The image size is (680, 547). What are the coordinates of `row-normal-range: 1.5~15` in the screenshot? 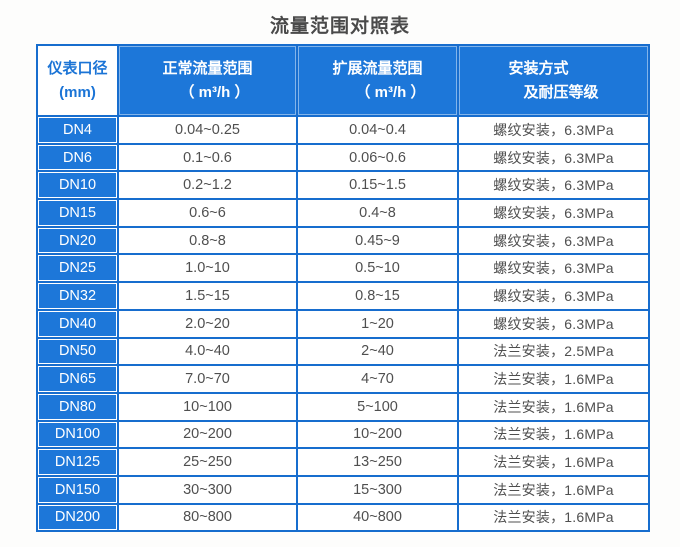 It's located at (207, 296).